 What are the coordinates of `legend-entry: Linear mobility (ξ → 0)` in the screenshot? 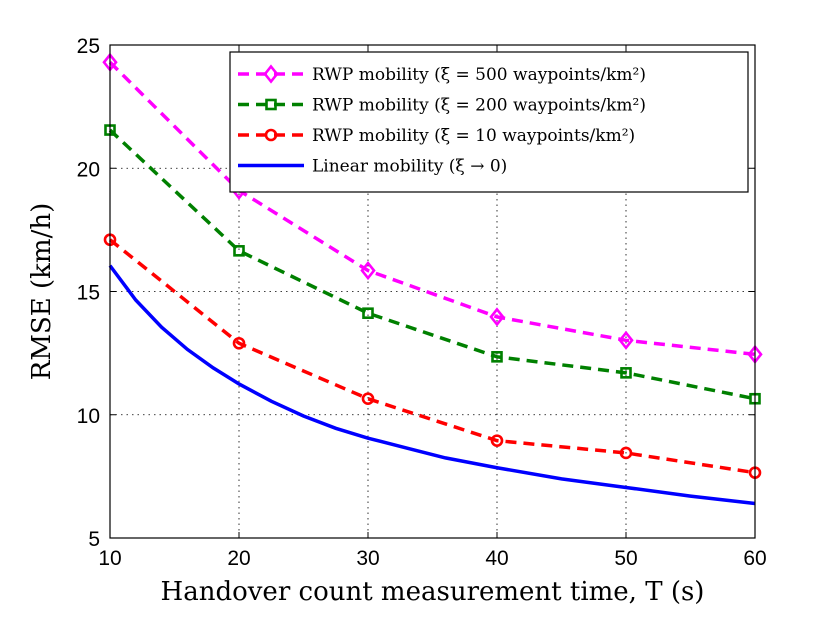 It's located at (372, 167).